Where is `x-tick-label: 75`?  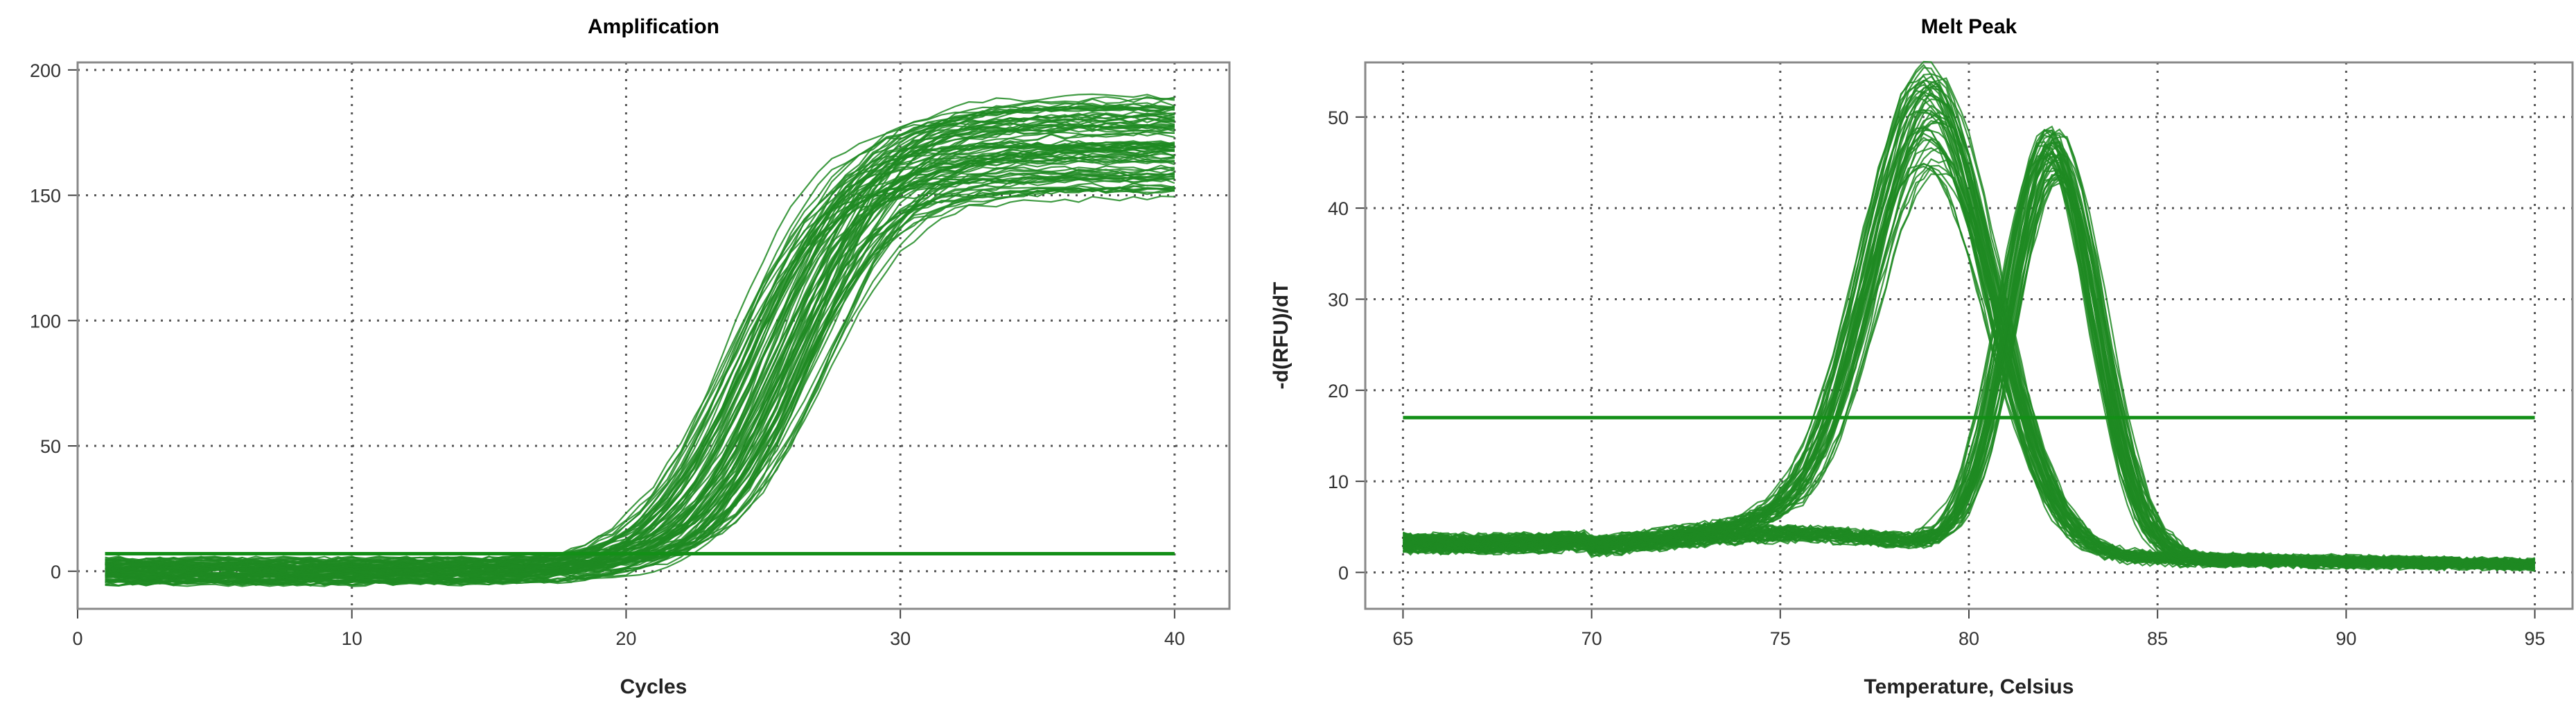
x-tick-label: 75 is located at coordinates (1780, 639).